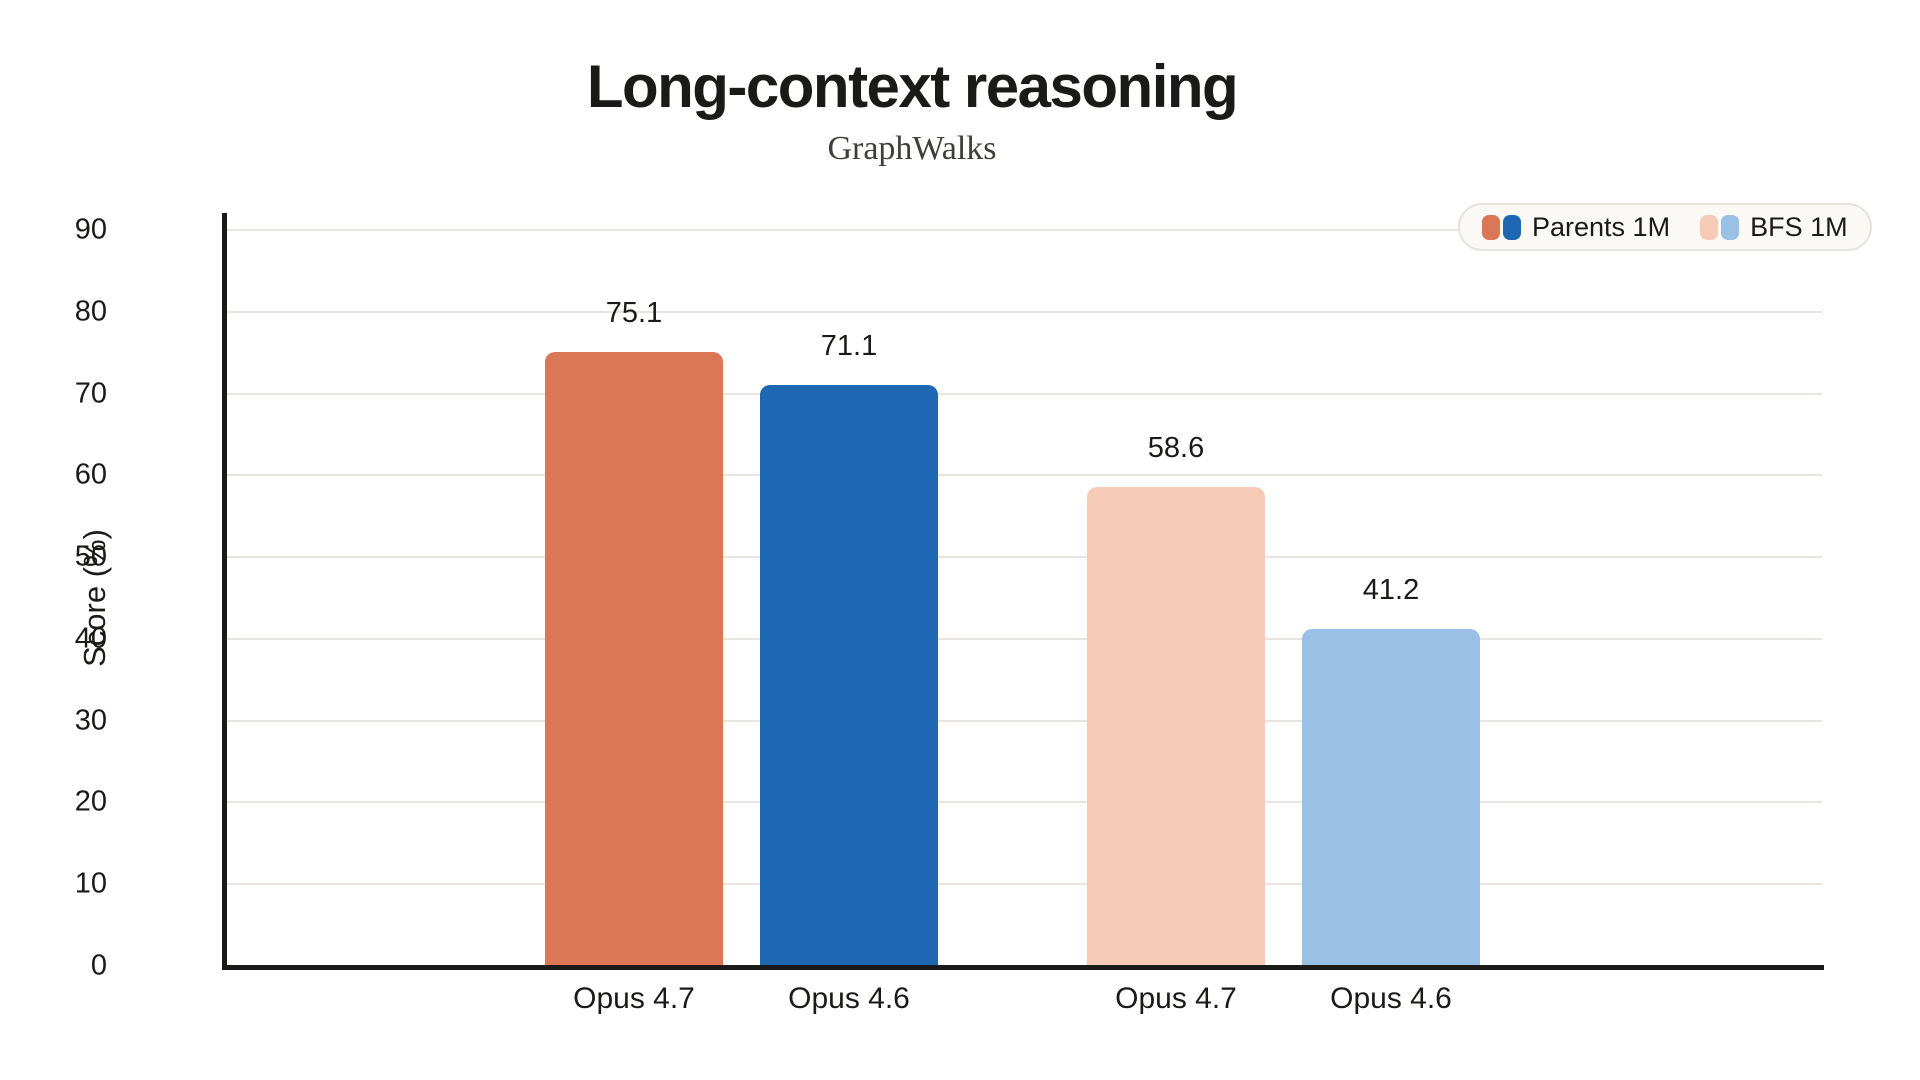  I want to click on legend-label: BFS 1M, so click(1799, 226).